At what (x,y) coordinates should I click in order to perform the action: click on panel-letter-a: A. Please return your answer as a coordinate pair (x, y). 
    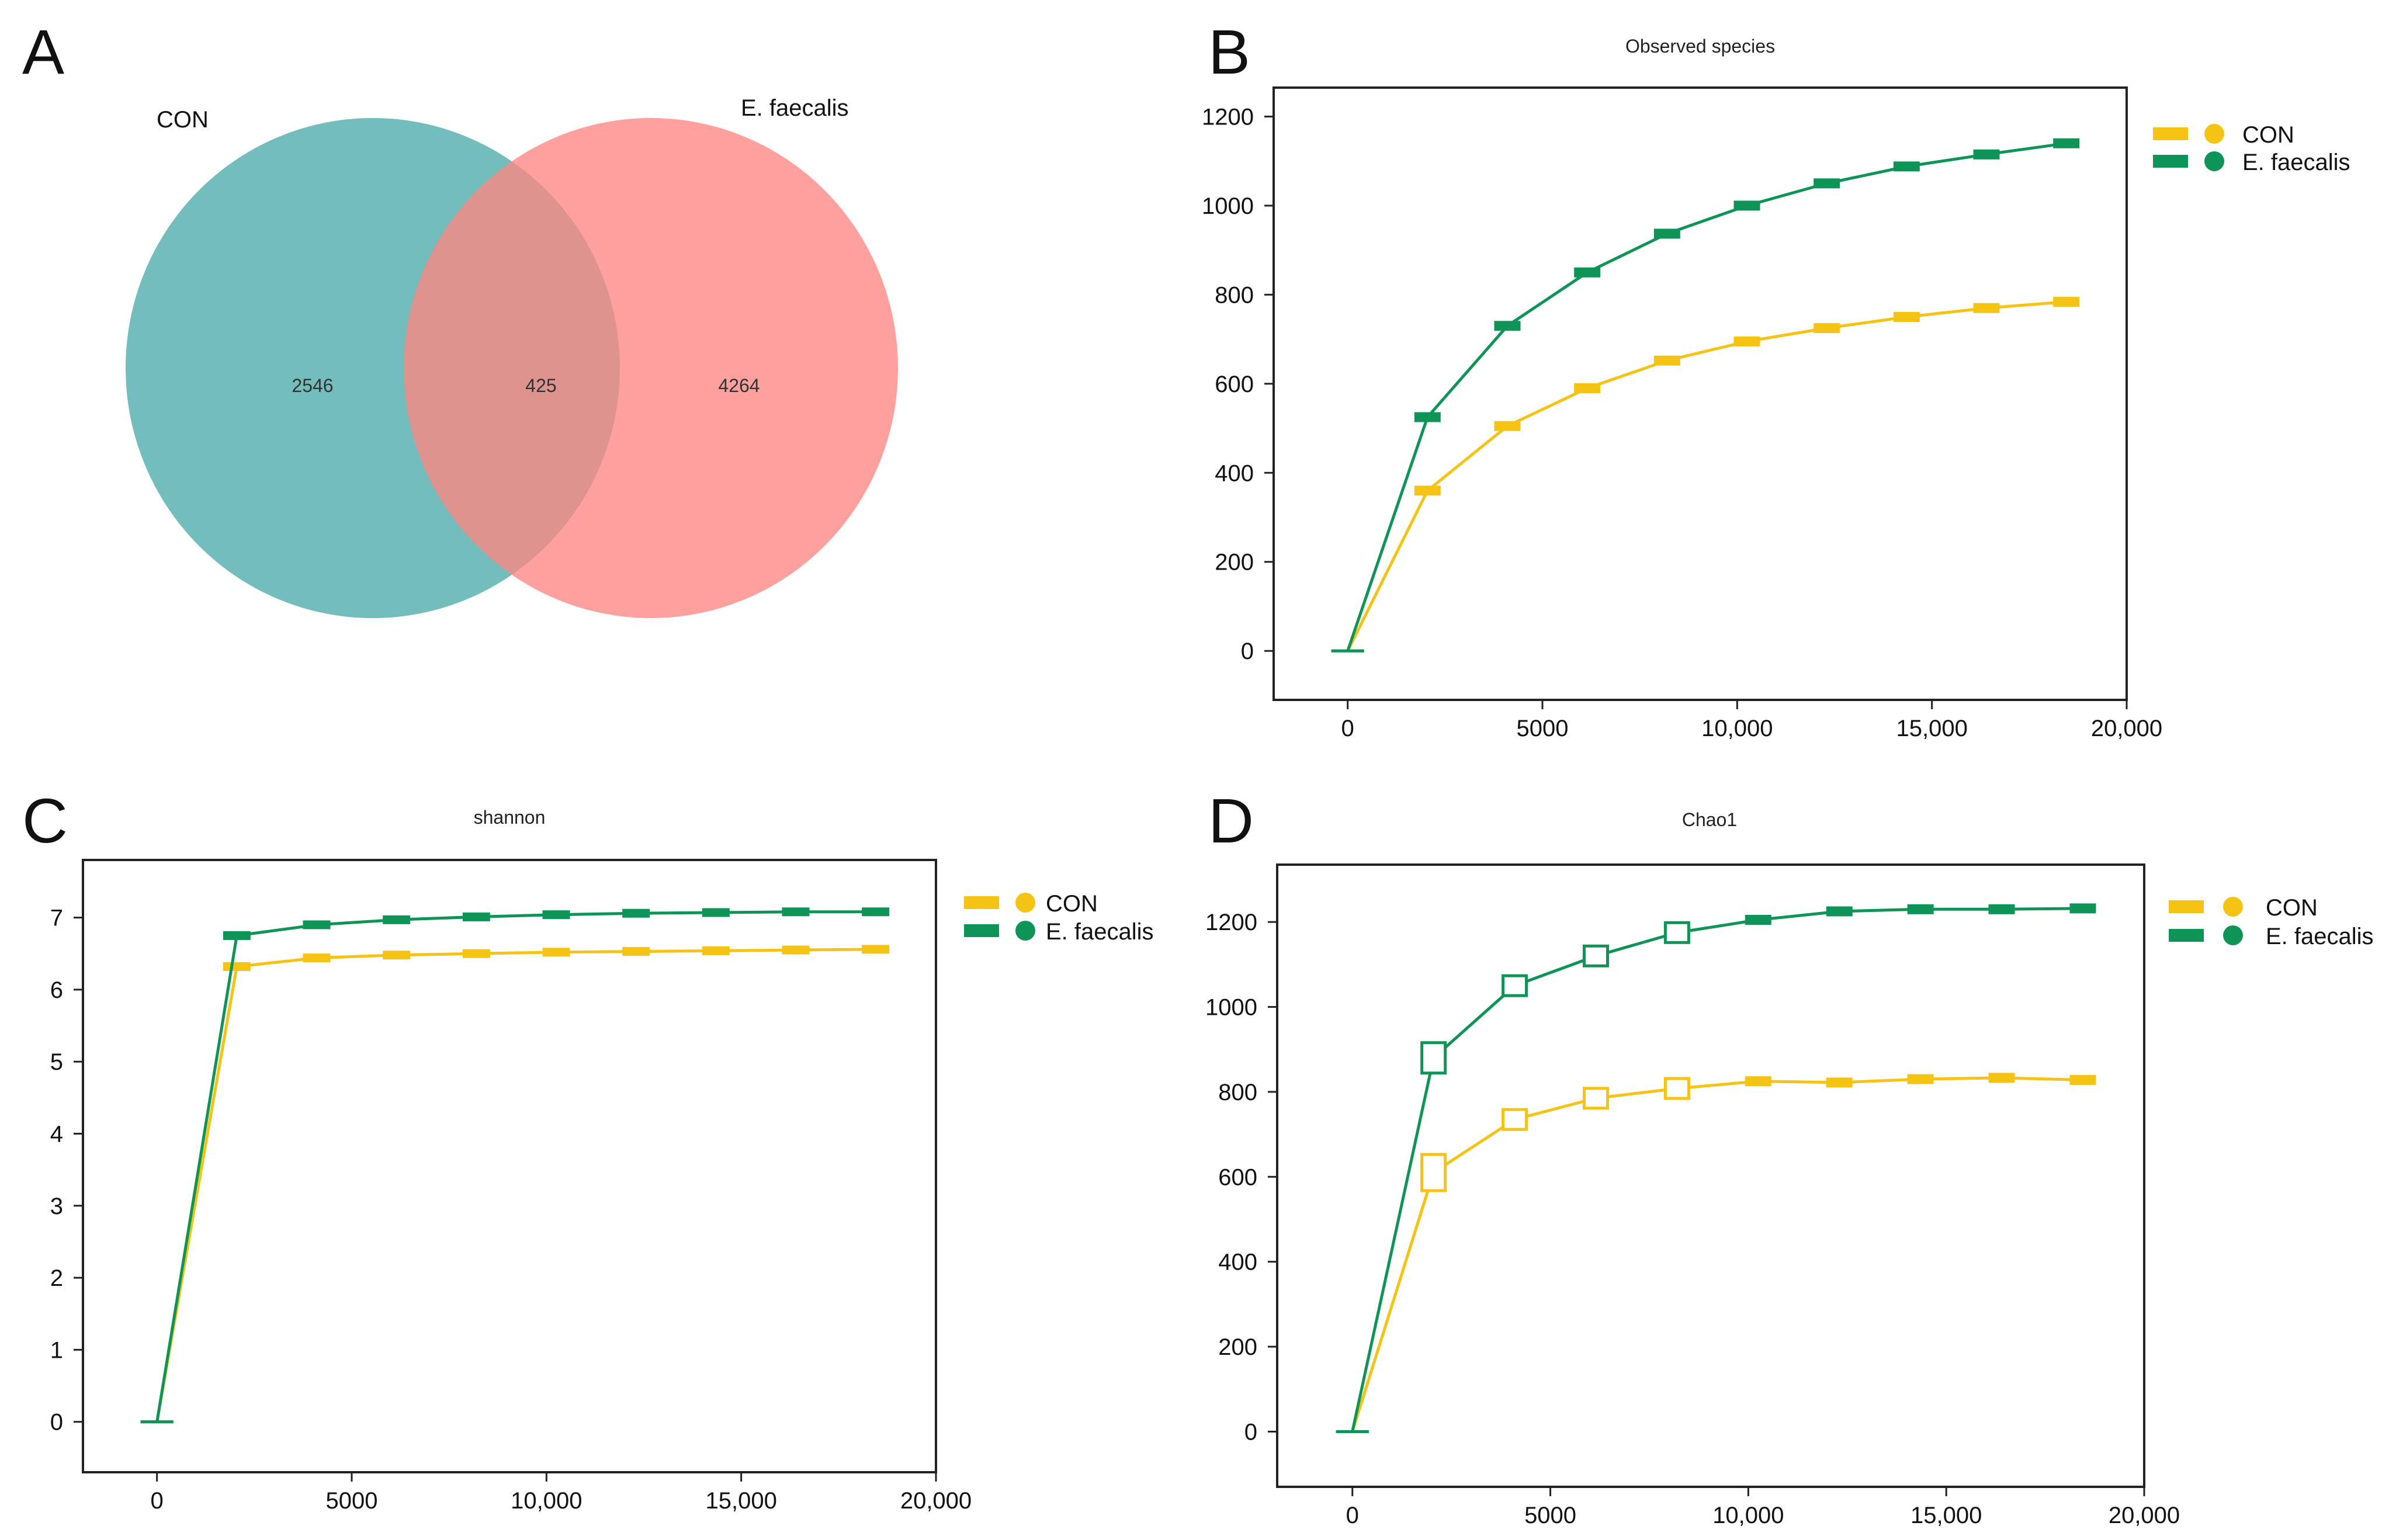
    Looking at the image, I should click on (43, 51).